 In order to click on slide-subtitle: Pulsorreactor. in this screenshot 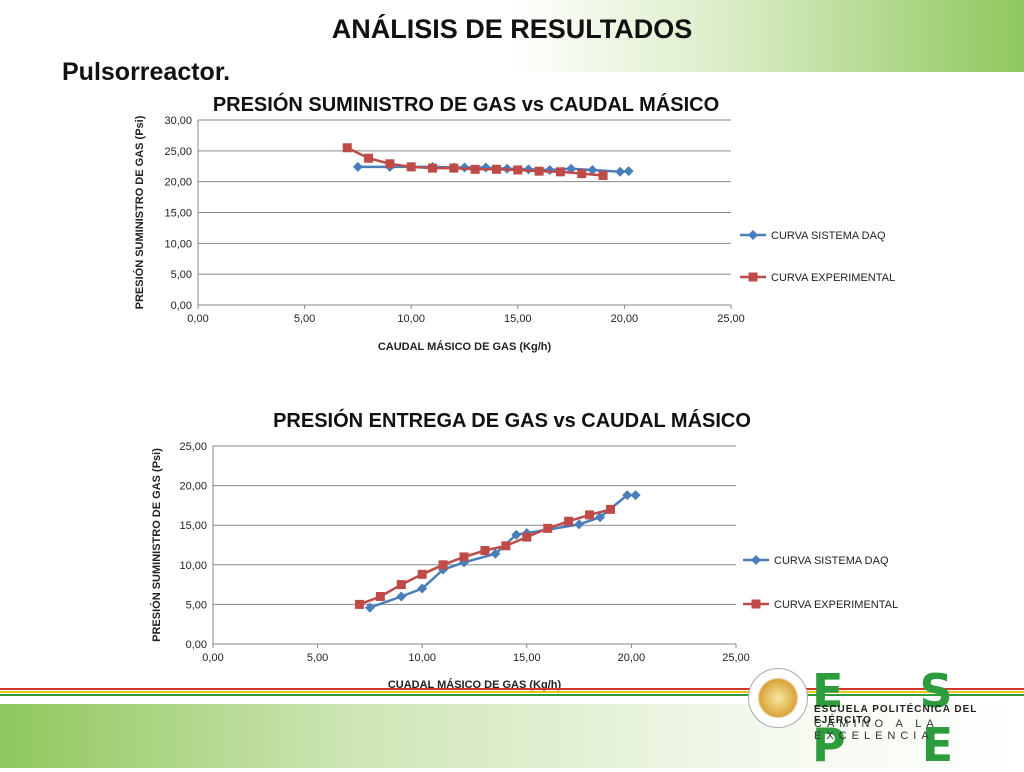, I will do `click(146, 72)`.